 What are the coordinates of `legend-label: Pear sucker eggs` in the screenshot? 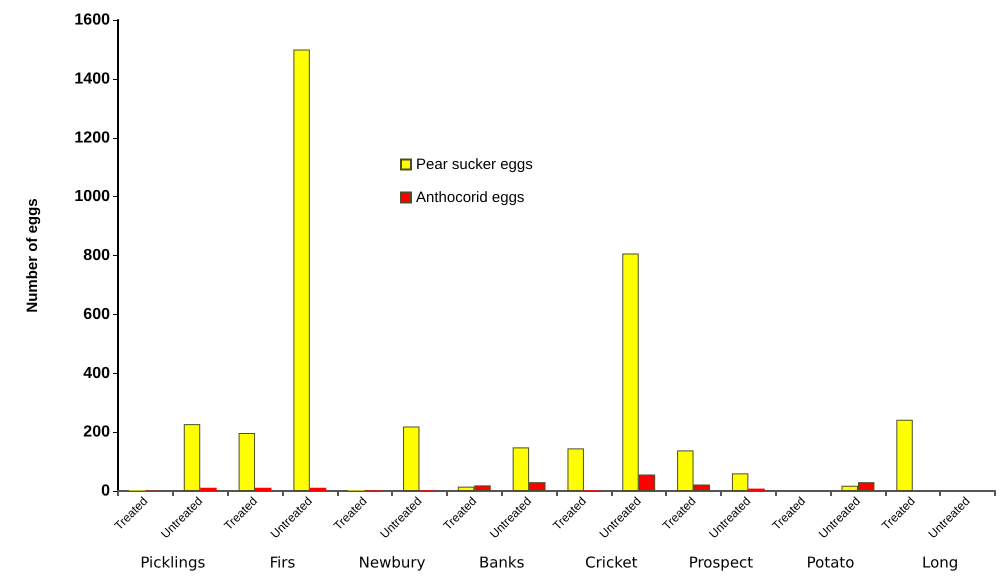 It's located at (474, 164).